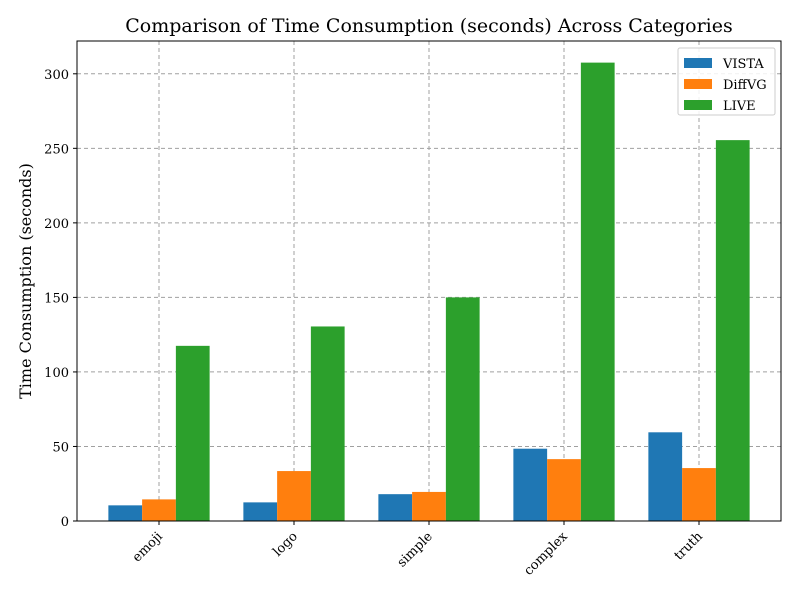 This screenshot has height=600, width=800. I want to click on legend-label-live: LIVE, so click(739, 106).